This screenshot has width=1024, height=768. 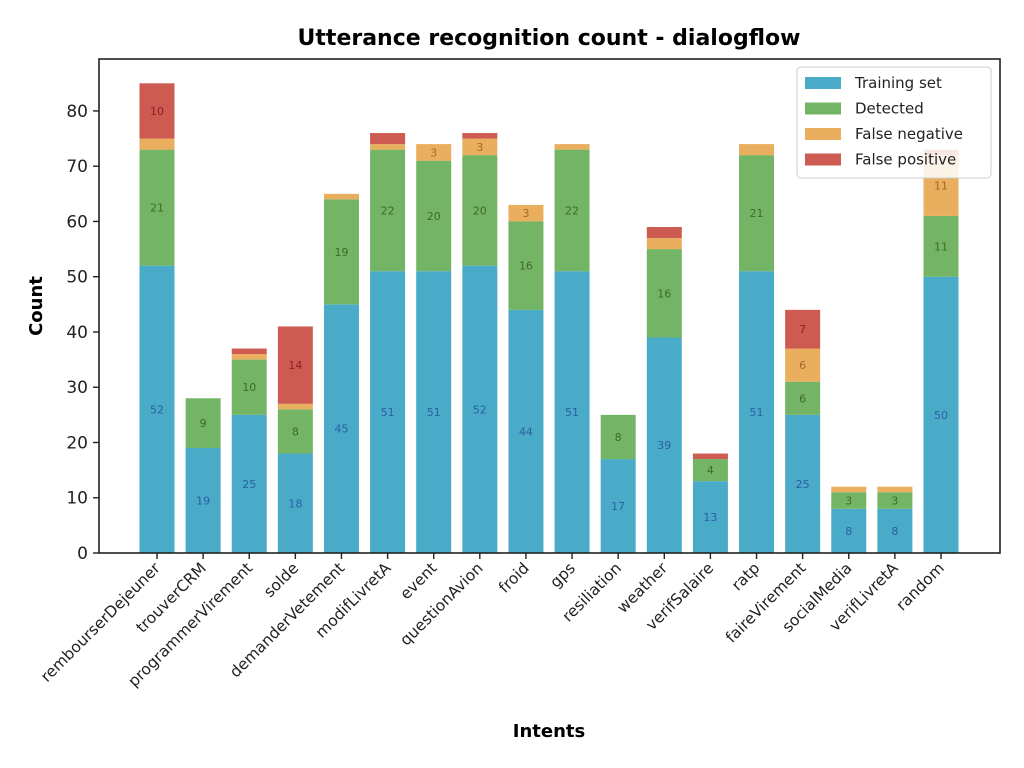 I want to click on data-label: 9, so click(x=203, y=423).